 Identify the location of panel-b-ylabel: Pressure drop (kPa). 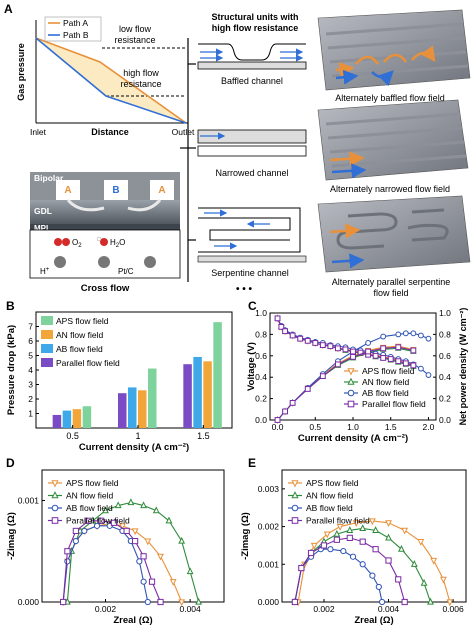
(11, 370).